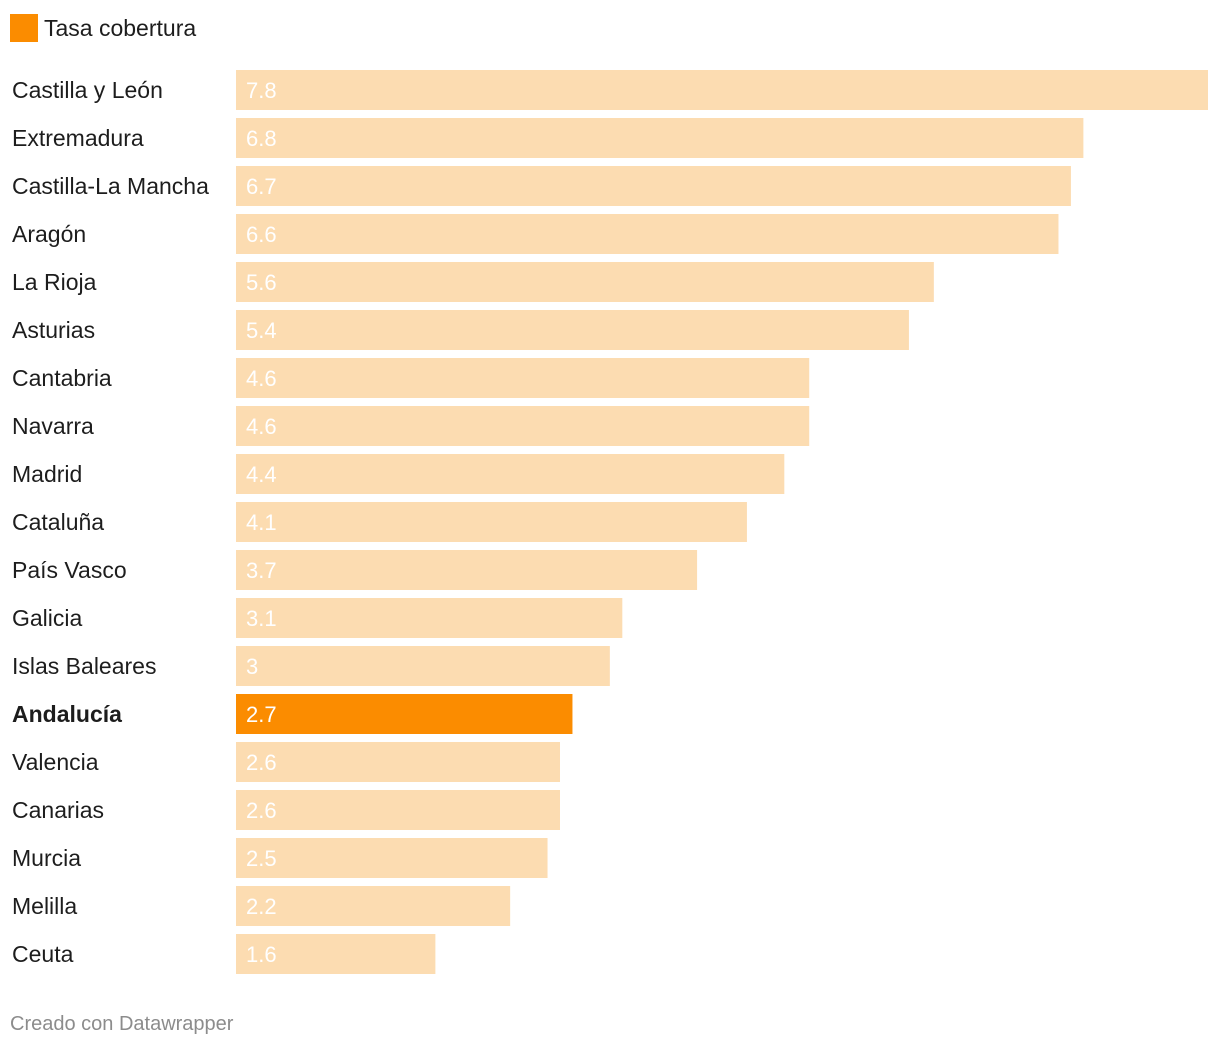 This screenshot has height=1050, width=1220. I want to click on category-label: Cataluña, so click(58, 522).